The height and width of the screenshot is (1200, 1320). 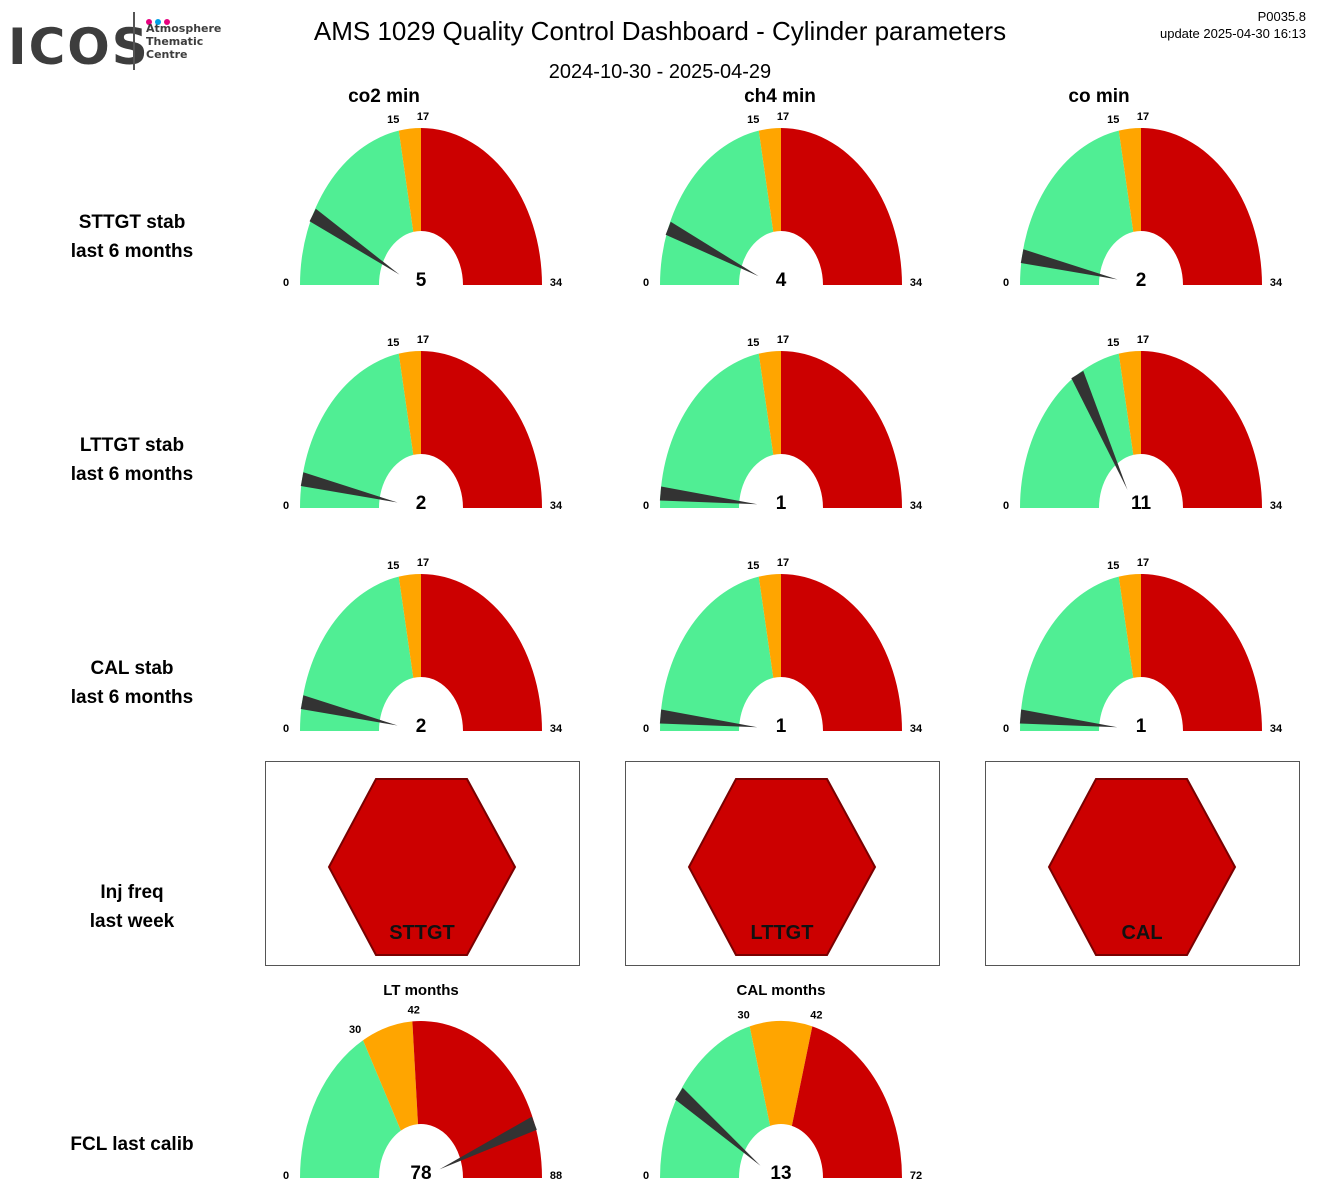 I want to click on gauge-value: 11, so click(x=1141, y=503).